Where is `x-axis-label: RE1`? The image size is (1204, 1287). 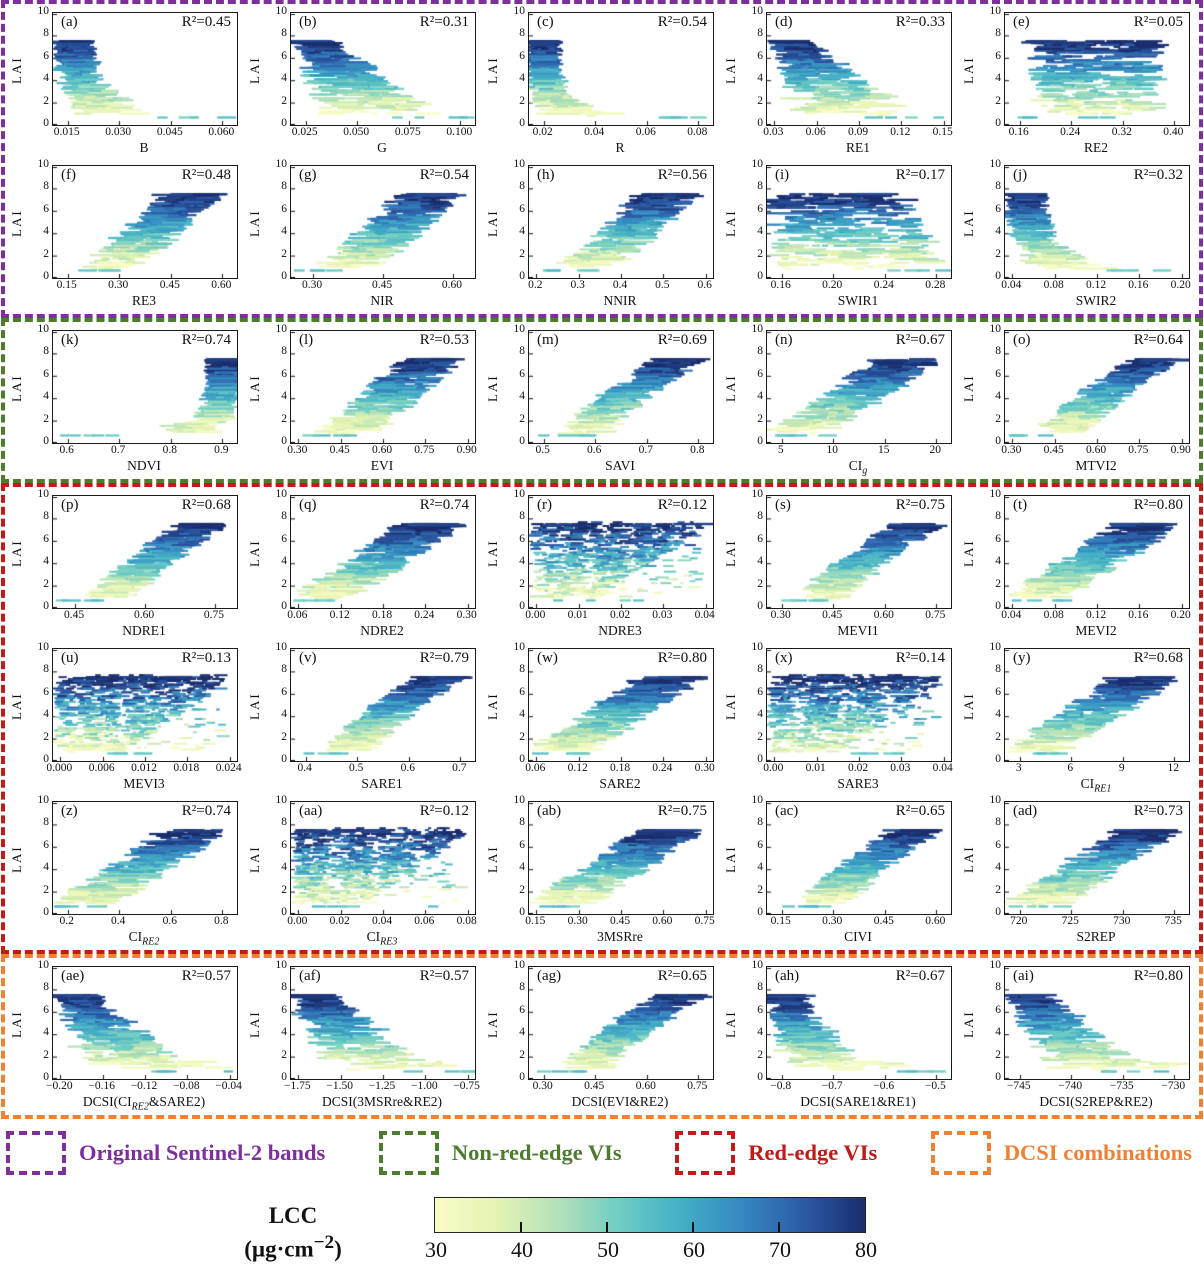
x-axis-label: RE1 is located at coordinates (857, 147).